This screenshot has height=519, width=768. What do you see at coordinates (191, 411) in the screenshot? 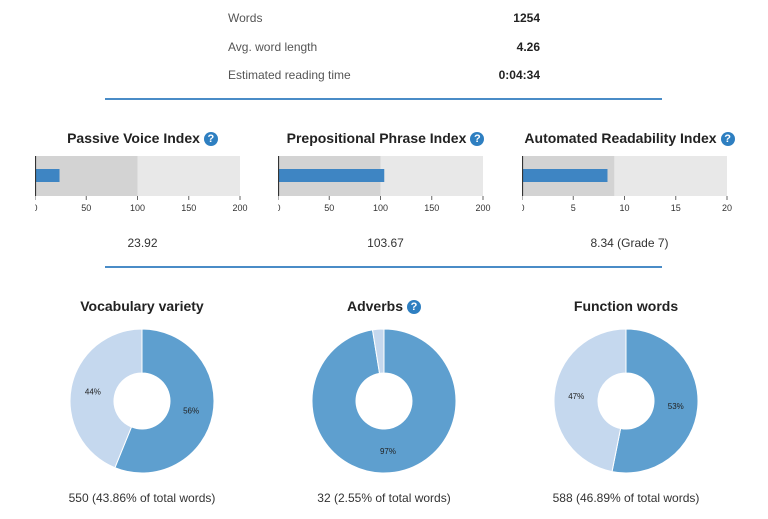
I see `donut-slice-label: 56%` at bounding box center [191, 411].